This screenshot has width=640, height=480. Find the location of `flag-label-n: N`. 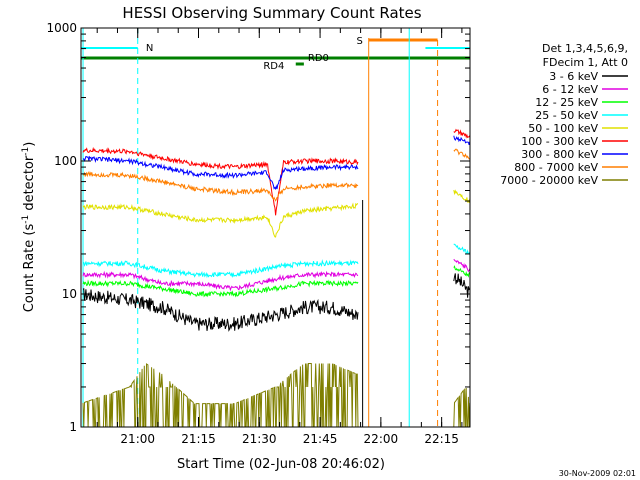

flag-label-n: N is located at coordinates (149, 48).